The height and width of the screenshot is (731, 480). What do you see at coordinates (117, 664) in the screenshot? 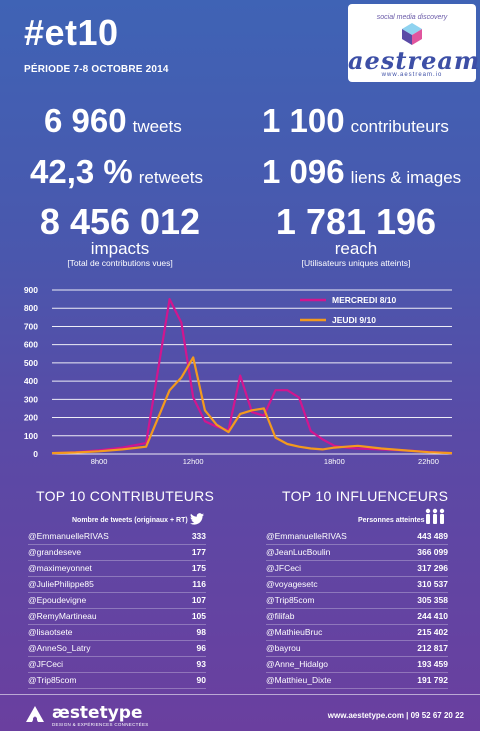
I see `table-row: @JFCeci 93` at bounding box center [117, 664].